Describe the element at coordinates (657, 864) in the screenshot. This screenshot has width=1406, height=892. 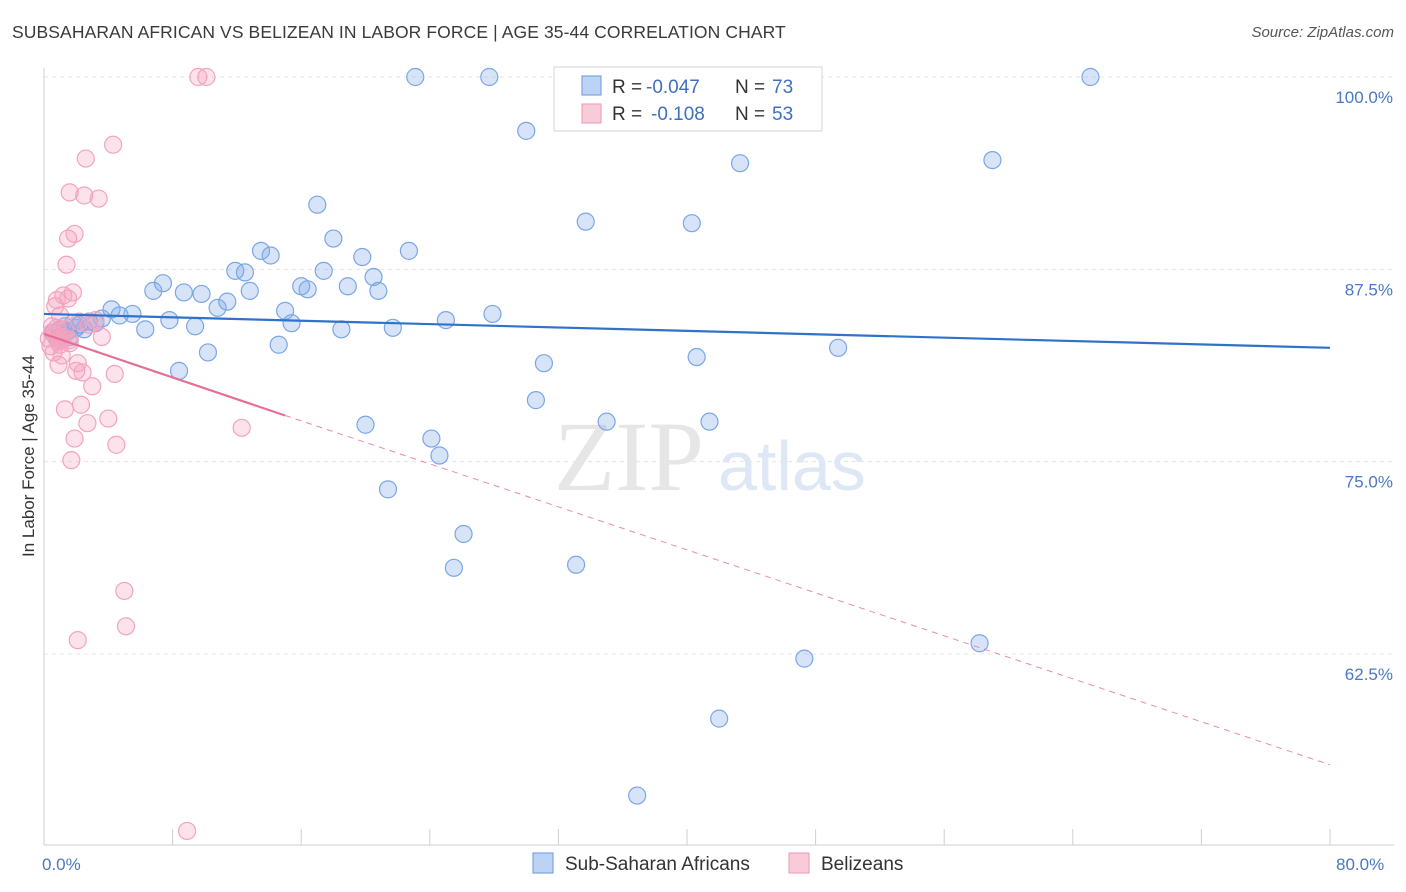
I see `bottom-legend-label-sub-saharan: Sub-Saharan Africans` at that location.